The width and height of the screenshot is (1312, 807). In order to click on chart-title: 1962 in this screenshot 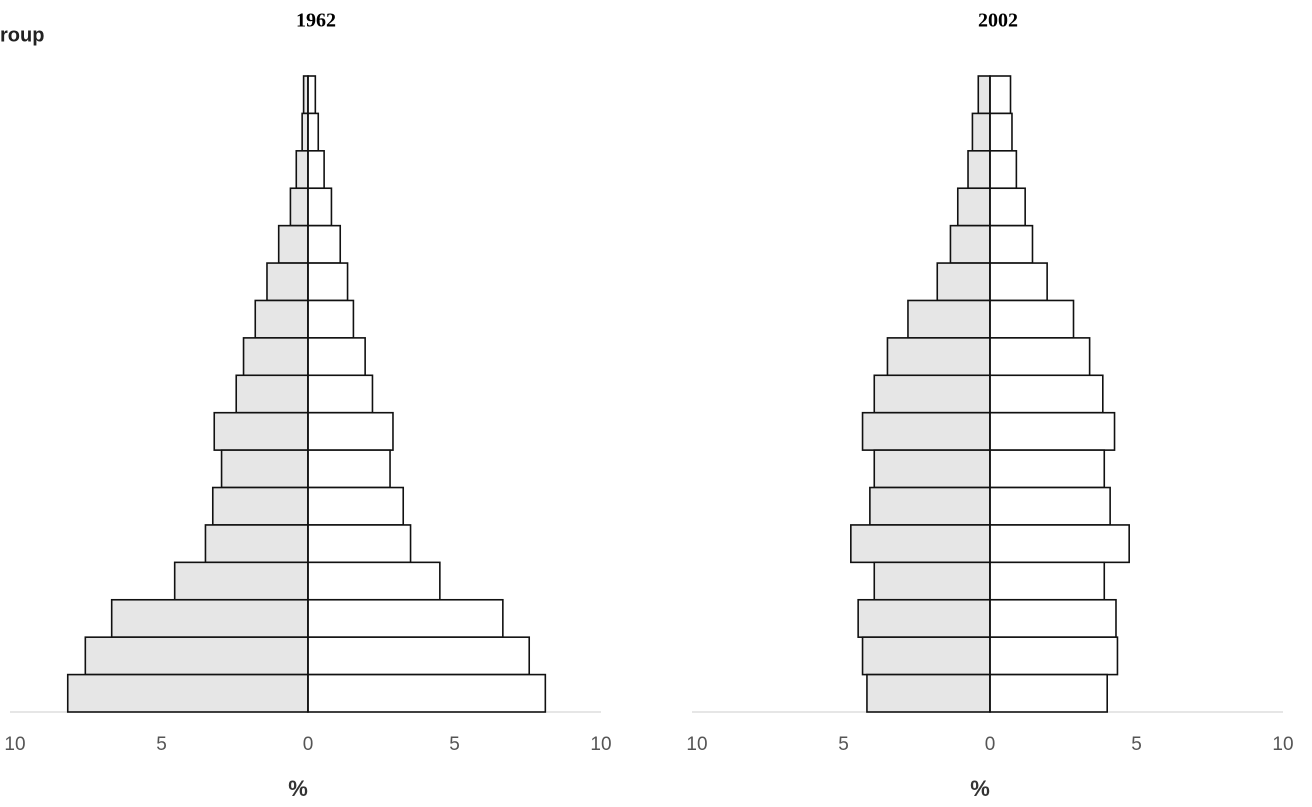, I will do `click(316, 21)`.